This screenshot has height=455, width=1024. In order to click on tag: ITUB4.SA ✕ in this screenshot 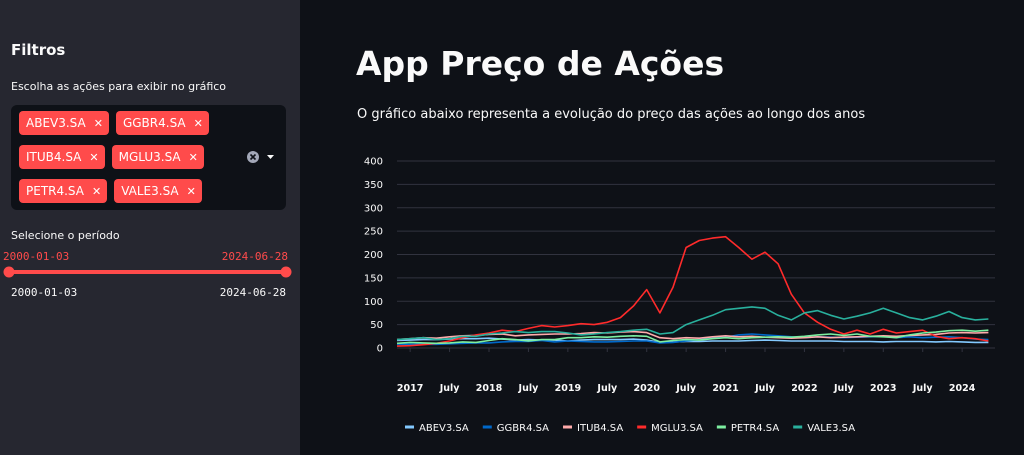, I will do `click(62, 157)`.